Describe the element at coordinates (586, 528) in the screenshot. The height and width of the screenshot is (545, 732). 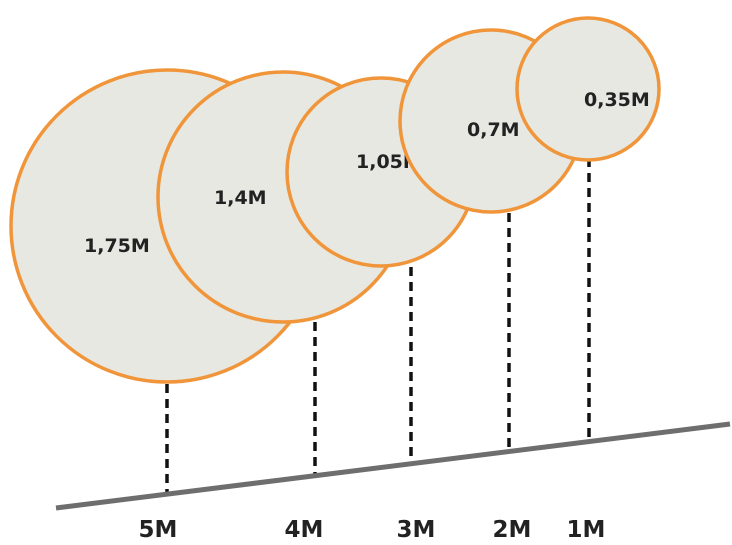
I see `axis-label-1m: 1M` at that location.